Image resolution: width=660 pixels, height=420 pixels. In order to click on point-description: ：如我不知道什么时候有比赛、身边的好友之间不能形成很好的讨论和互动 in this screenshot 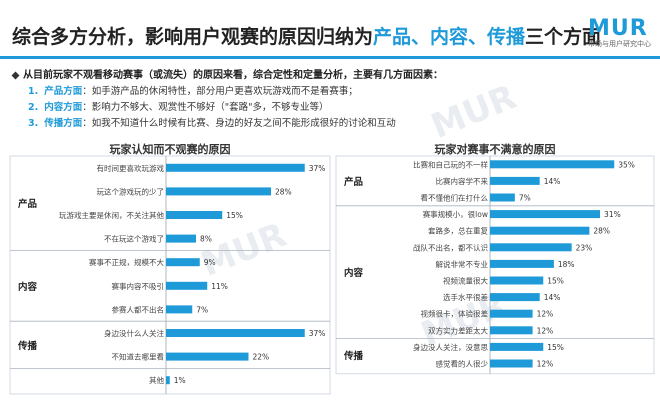, I will do `click(239, 123)`.